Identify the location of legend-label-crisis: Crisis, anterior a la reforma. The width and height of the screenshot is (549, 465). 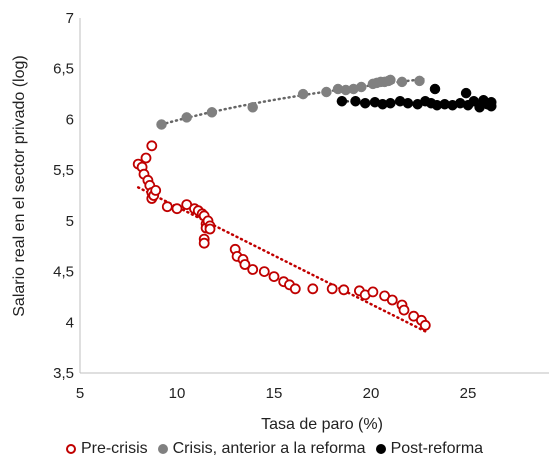
(269, 448).